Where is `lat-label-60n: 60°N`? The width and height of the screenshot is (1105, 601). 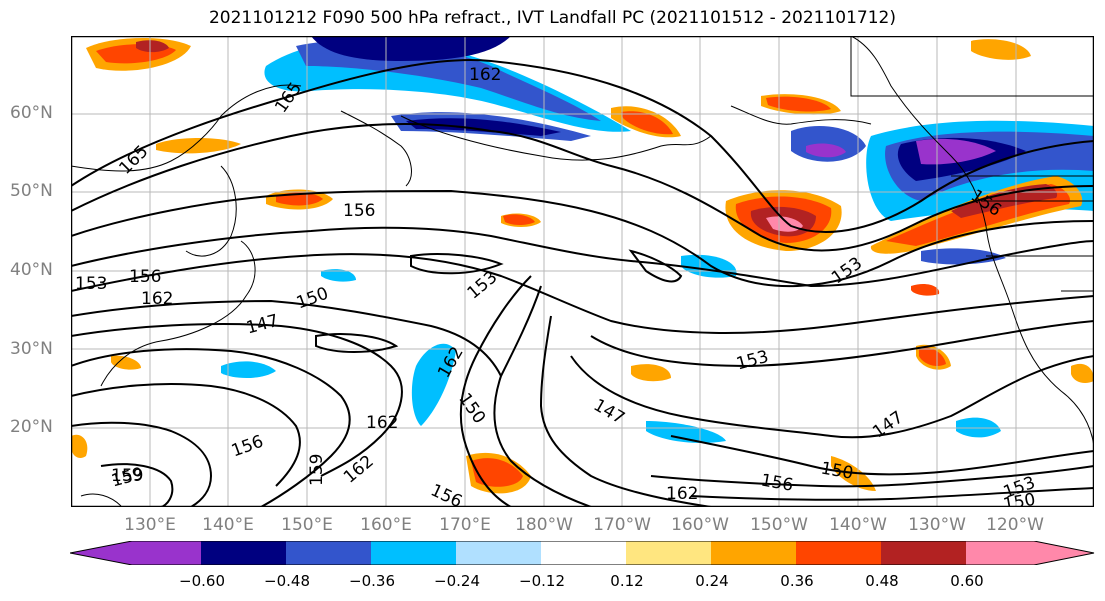
lat-label-60n: 60°N is located at coordinates (31, 113).